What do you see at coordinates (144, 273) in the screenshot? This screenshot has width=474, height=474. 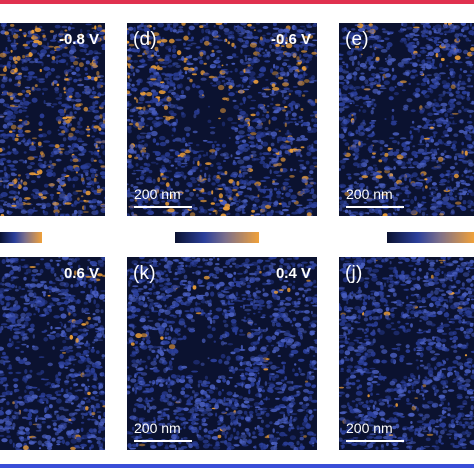 I see `panel-label: (k)` at bounding box center [144, 273].